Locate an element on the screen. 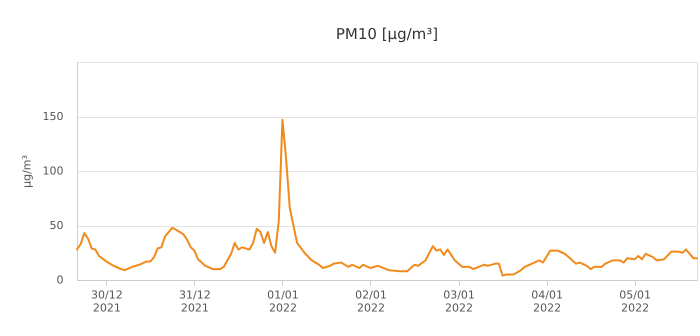  y-tick-label: 100 is located at coordinates (53, 171).